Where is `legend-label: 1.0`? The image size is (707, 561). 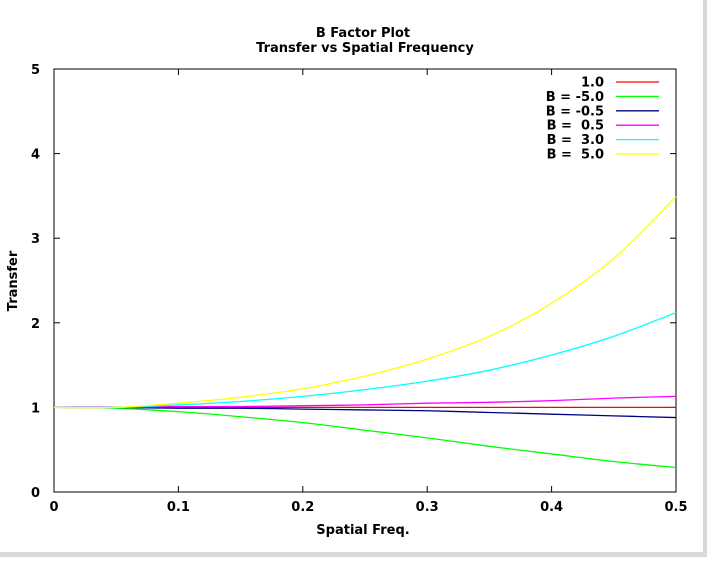 legend-label: 1.0 is located at coordinates (592, 83).